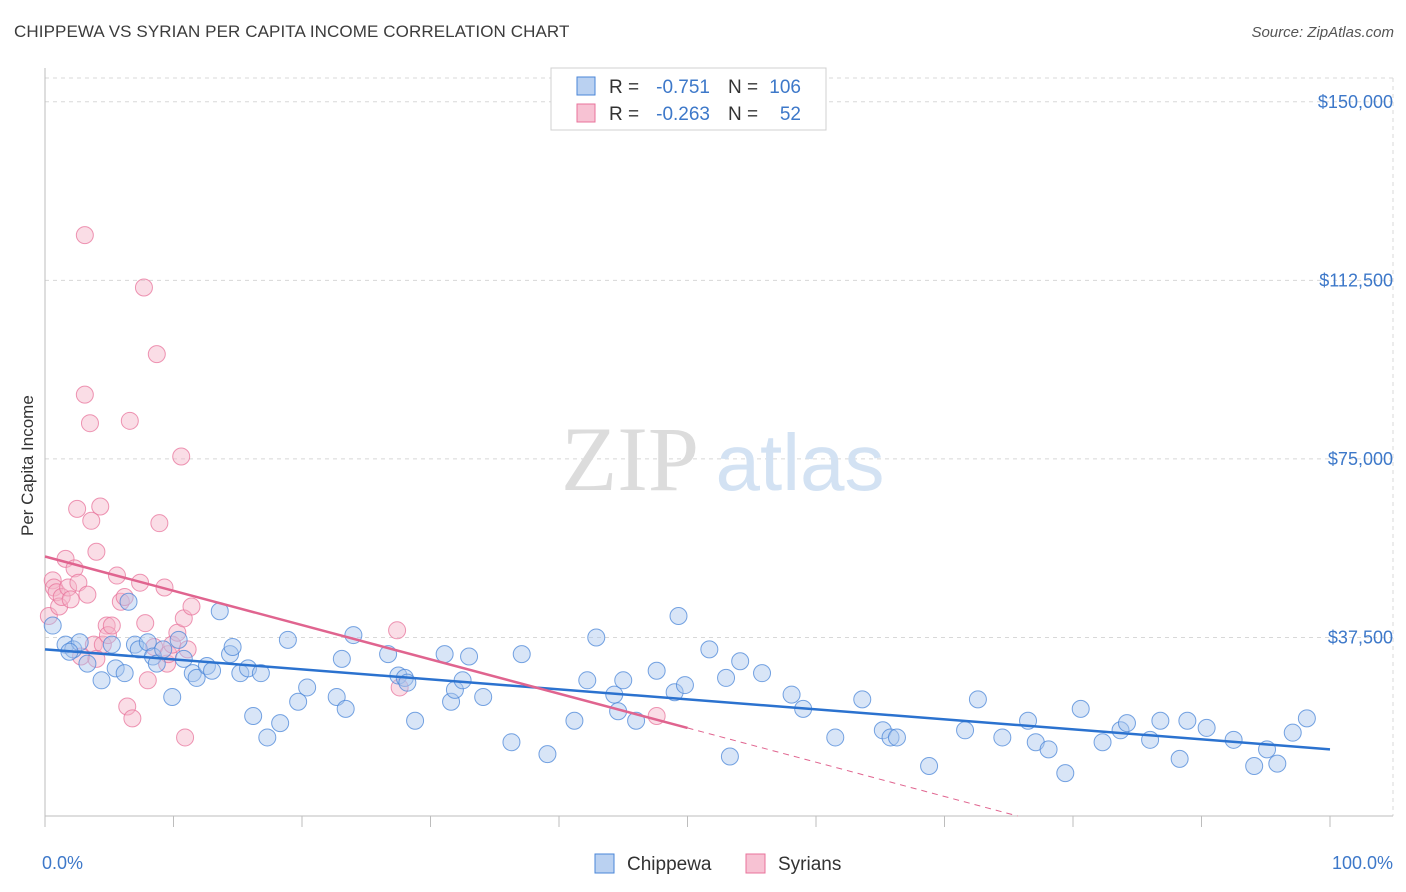 Image resolution: width=1406 pixels, height=892 pixels. What do you see at coordinates (683, 114) in the screenshot?
I see `legend-r-value: -0.263` at bounding box center [683, 114].